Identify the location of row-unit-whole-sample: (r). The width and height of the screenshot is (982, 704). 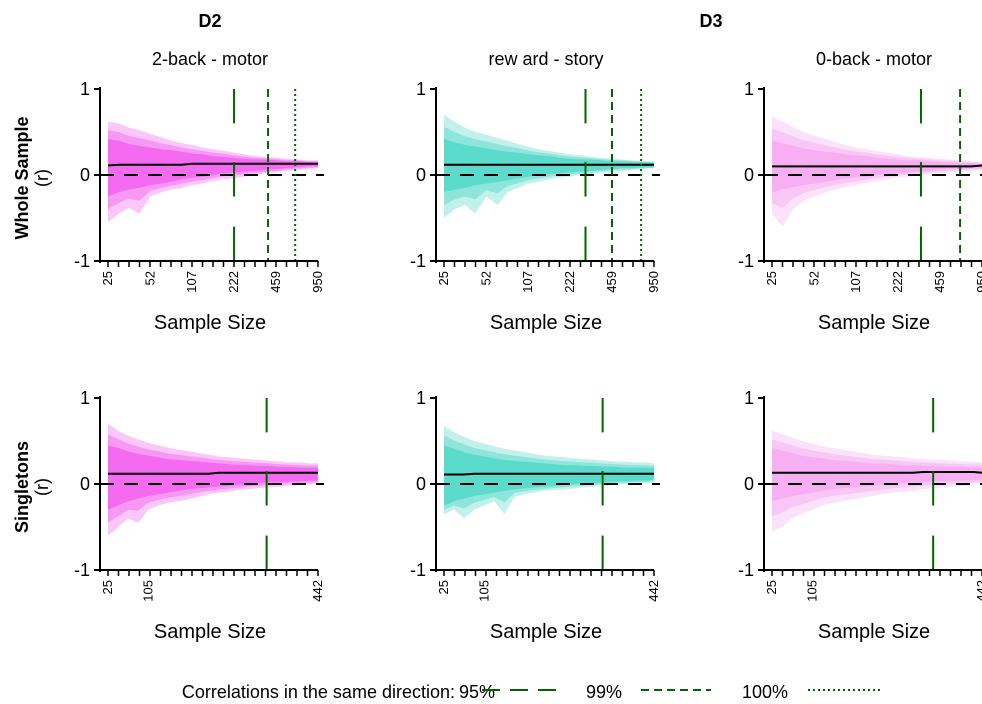
(42, 178).